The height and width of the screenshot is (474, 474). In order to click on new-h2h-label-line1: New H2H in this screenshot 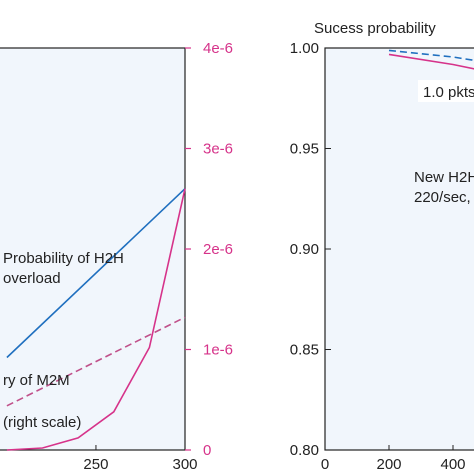, I will do `click(444, 177)`.